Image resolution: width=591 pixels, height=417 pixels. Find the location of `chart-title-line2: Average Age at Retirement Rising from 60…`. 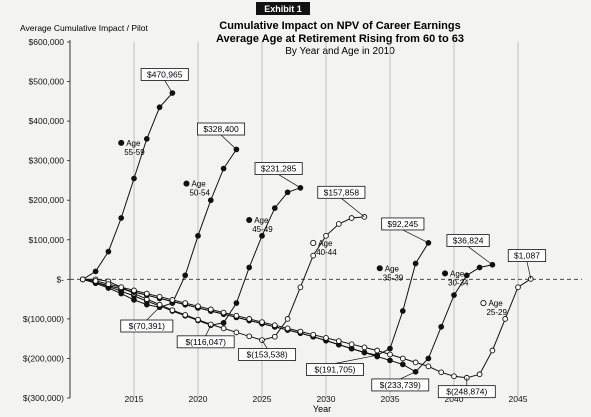

chart-title-line2: Average Age at Retirement Rising from 60… is located at coordinates (340, 39).